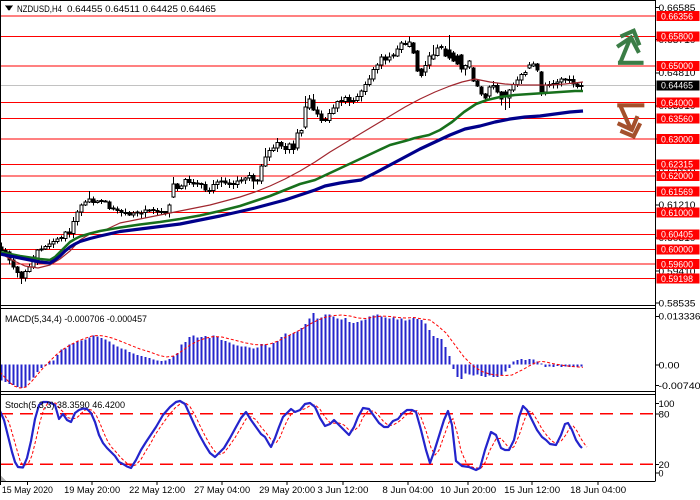 Image resolution: width=700 pixels, height=500 pixels. What do you see at coordinates (39, 9) in the screenshot?
I see `svg-text: NZDUSD,H4` at bounding box center [39, 9].